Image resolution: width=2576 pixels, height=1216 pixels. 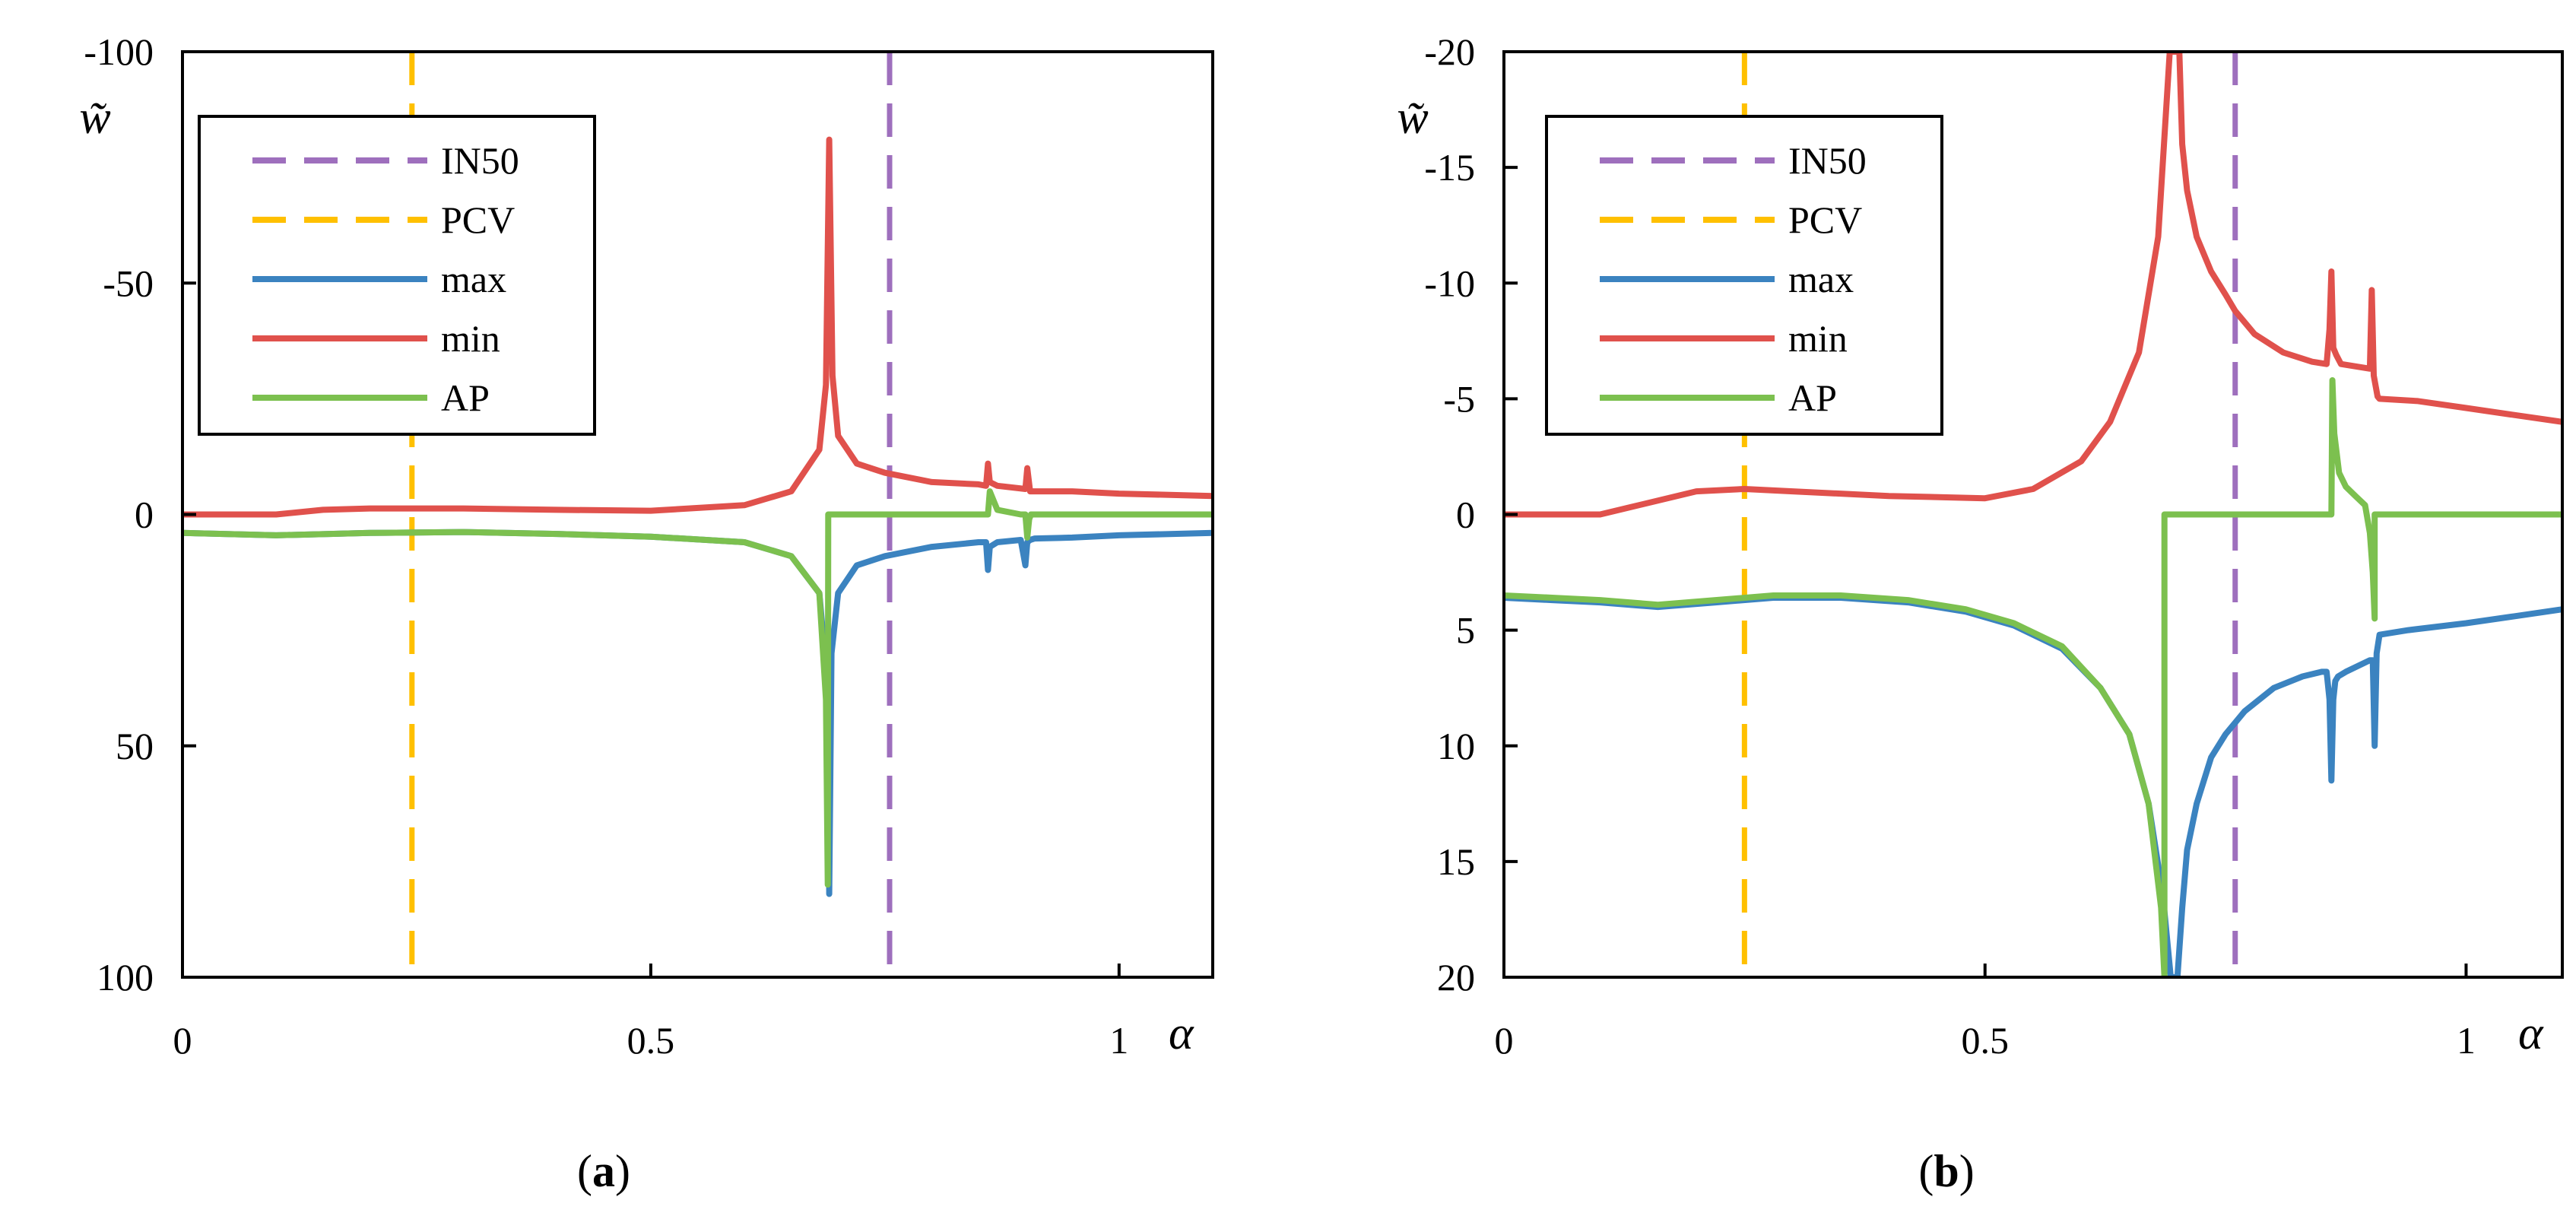 What do you see at coordinates (2466, 1040) in the screenshot?
I see `chart-b-xtick-label: 1` at bounding box center [2466, 1040].